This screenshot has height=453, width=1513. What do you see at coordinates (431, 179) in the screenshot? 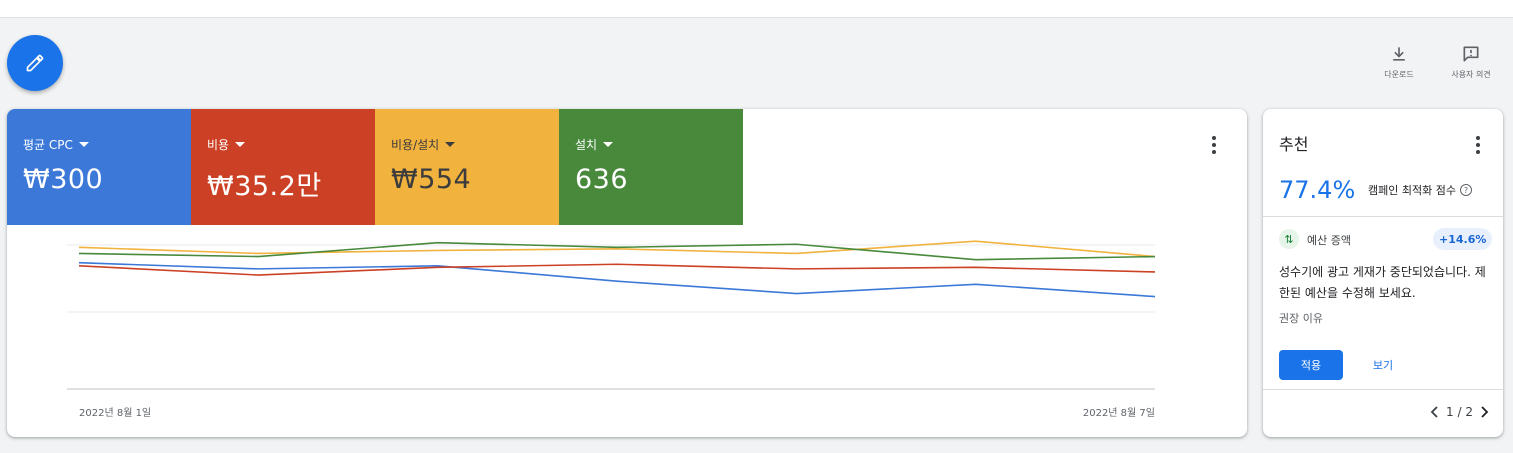
I see `metric-value: ₩554` at bounding box center [431, 179].